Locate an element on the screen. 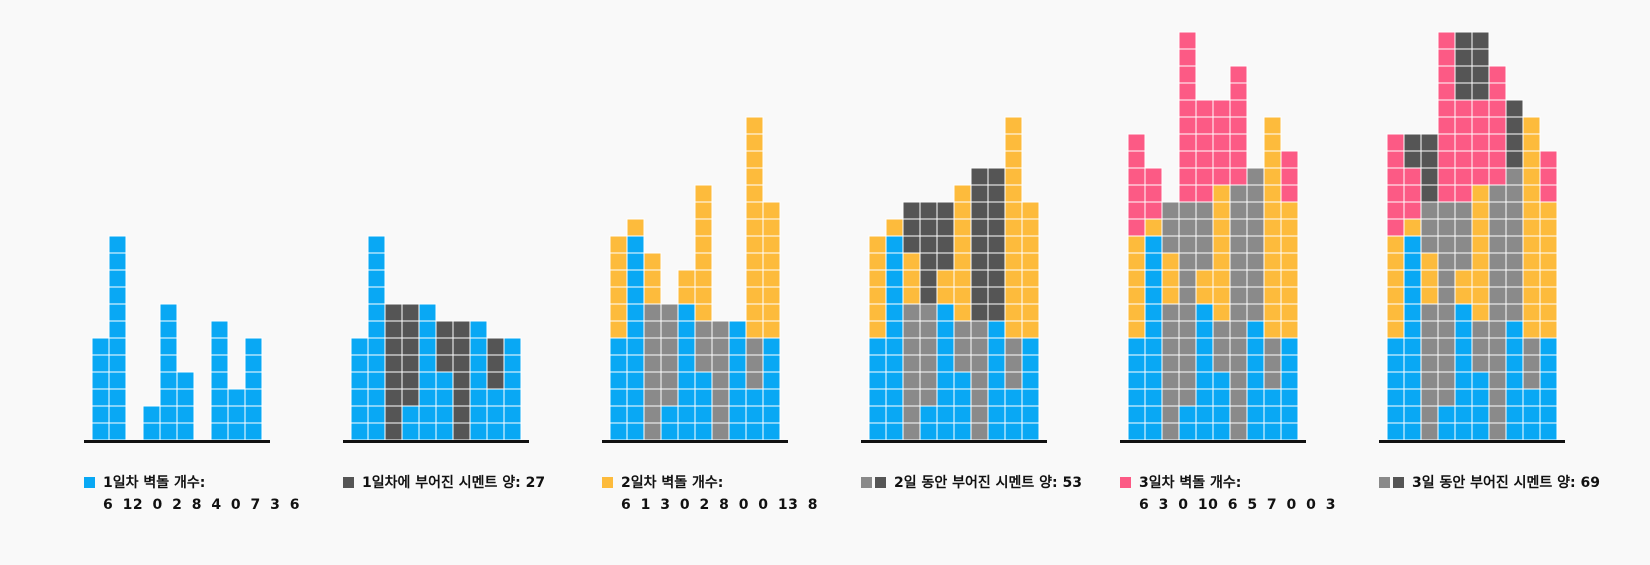 This screenshot has height=565, width=1650. legend-swatch-yellow is located at coordinates (607, 482).